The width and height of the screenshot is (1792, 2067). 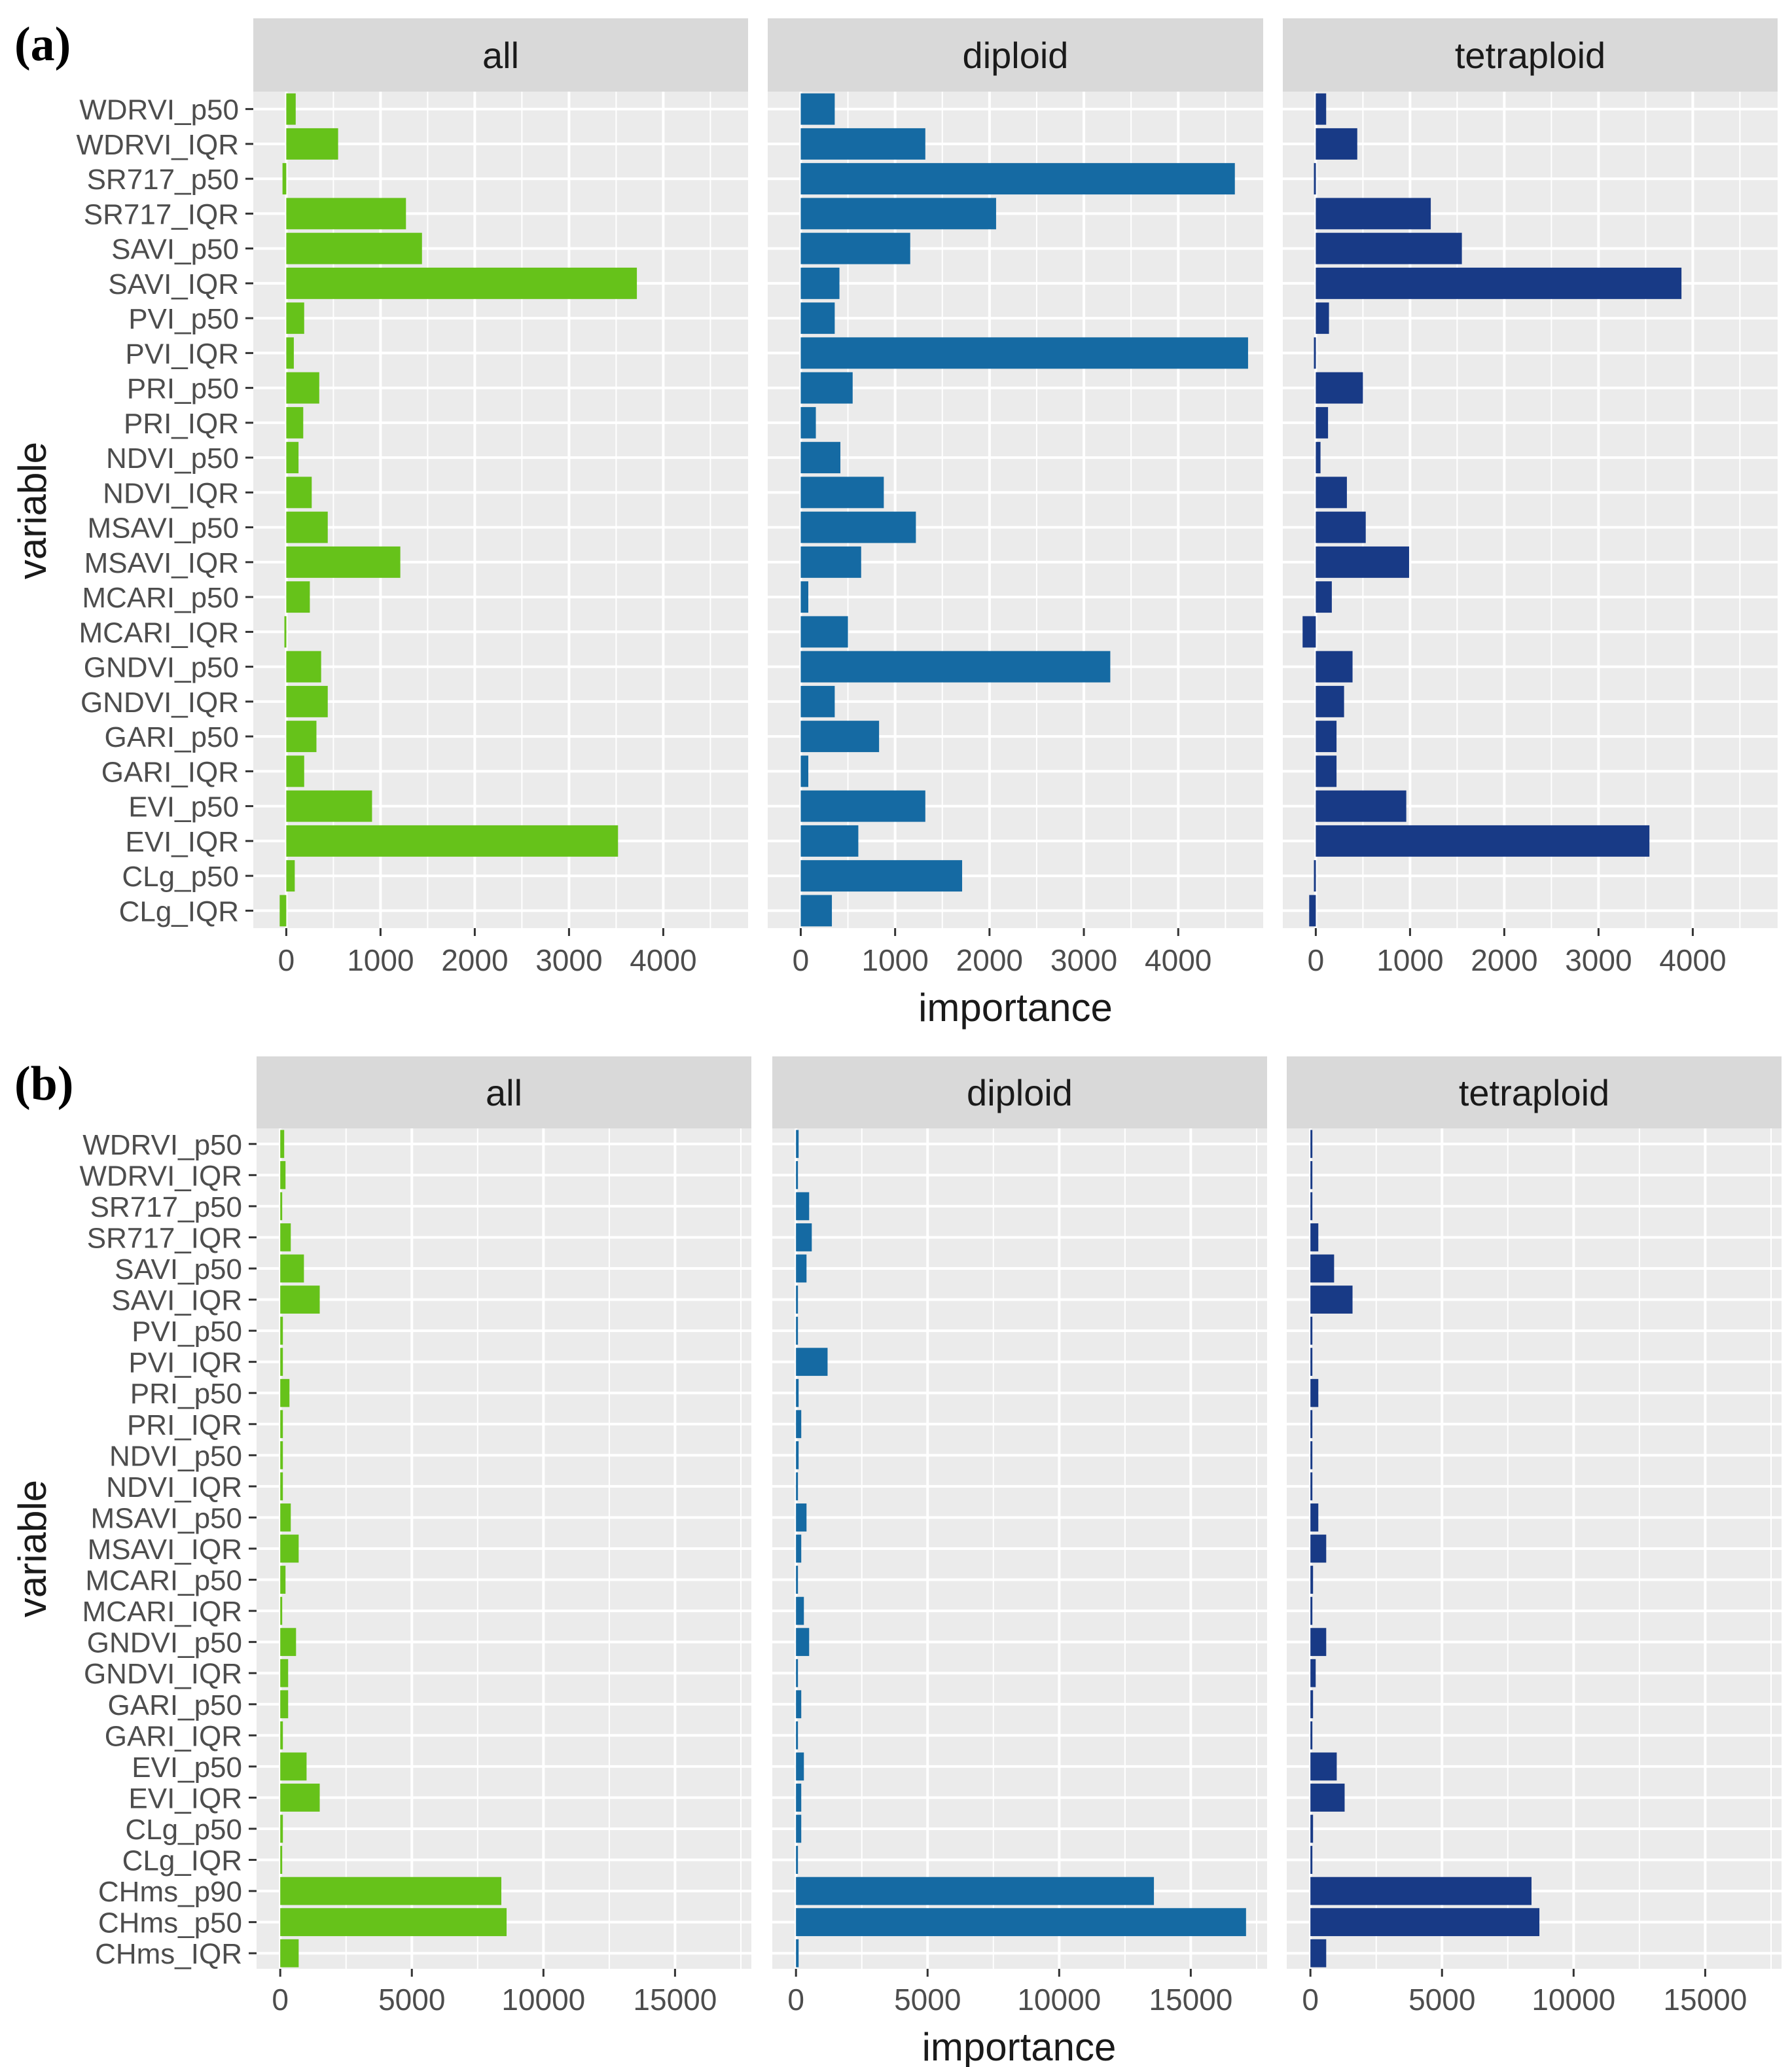 What do you see at coordinates (501, 55) in the screenshot?
I see `facet-strip-label: all` at bounding box center [501, 55].